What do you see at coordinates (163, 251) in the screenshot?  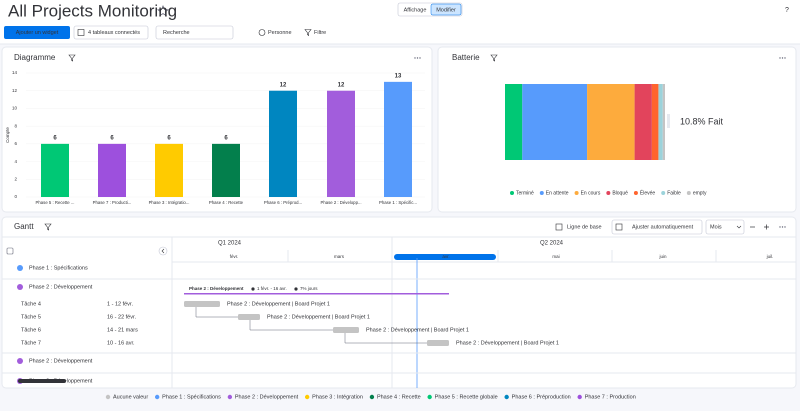 I see `scroll-left` at bounding box center [163, 251].